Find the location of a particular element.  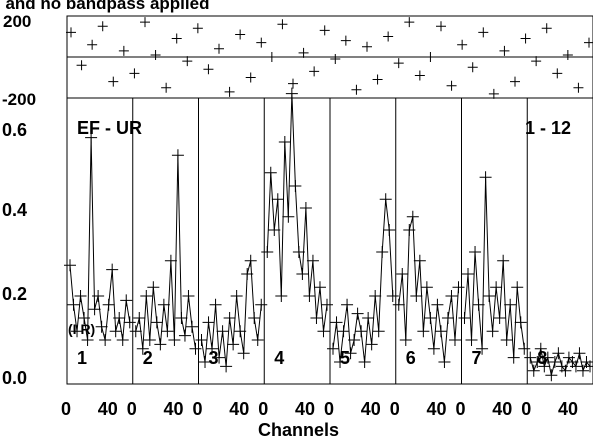

block-label-8: 8 is located at coordinates (542, 358).